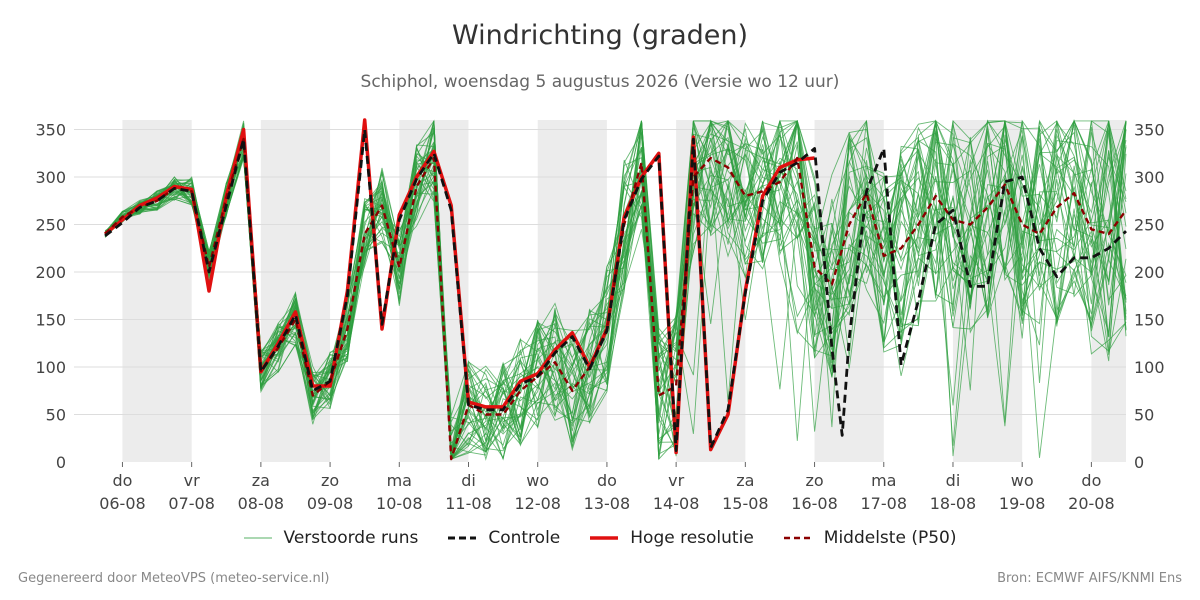  I want to click on x-tick-date-label: 13-08, so click(607, 503).